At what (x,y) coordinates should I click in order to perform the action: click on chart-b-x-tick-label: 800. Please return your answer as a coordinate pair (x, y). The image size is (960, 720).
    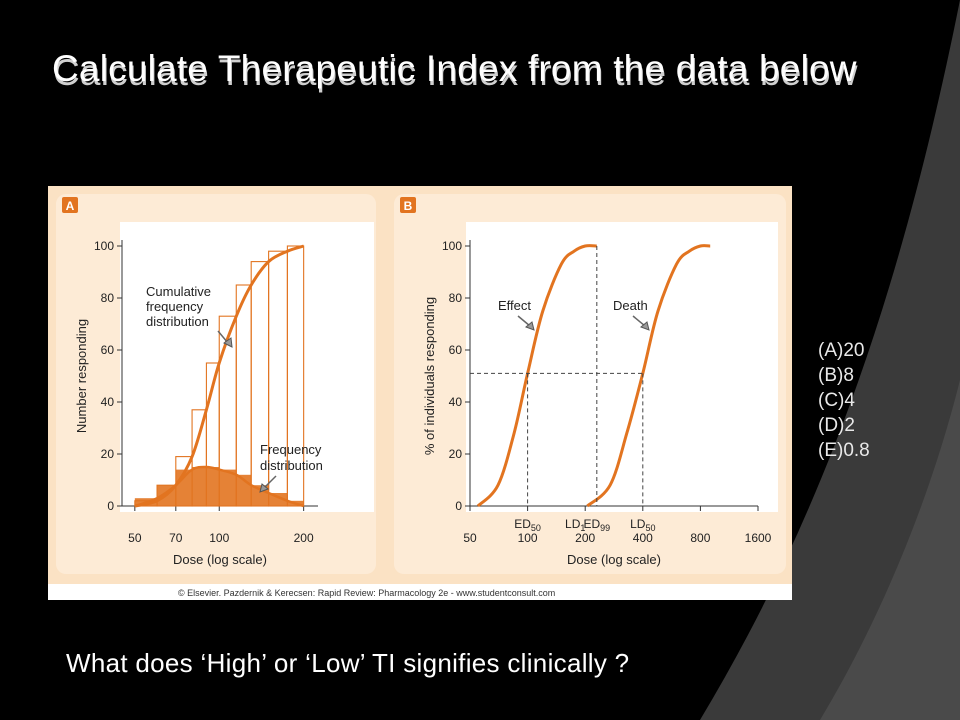
    Looking at the image, I should click on (700, 538).